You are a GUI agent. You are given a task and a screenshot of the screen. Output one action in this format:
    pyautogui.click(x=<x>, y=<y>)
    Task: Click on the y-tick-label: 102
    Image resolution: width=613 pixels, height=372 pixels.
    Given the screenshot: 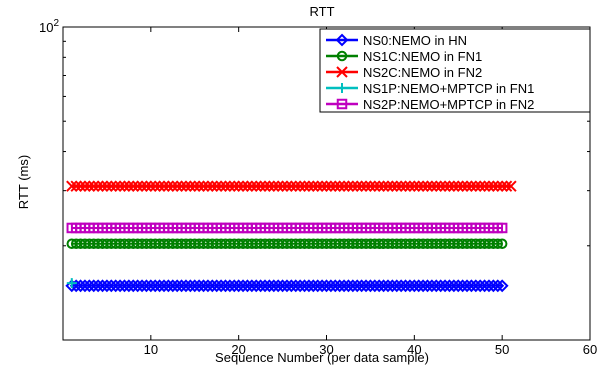 What is the action you would take?
    pyautogui.click(x=49, y=26)
    